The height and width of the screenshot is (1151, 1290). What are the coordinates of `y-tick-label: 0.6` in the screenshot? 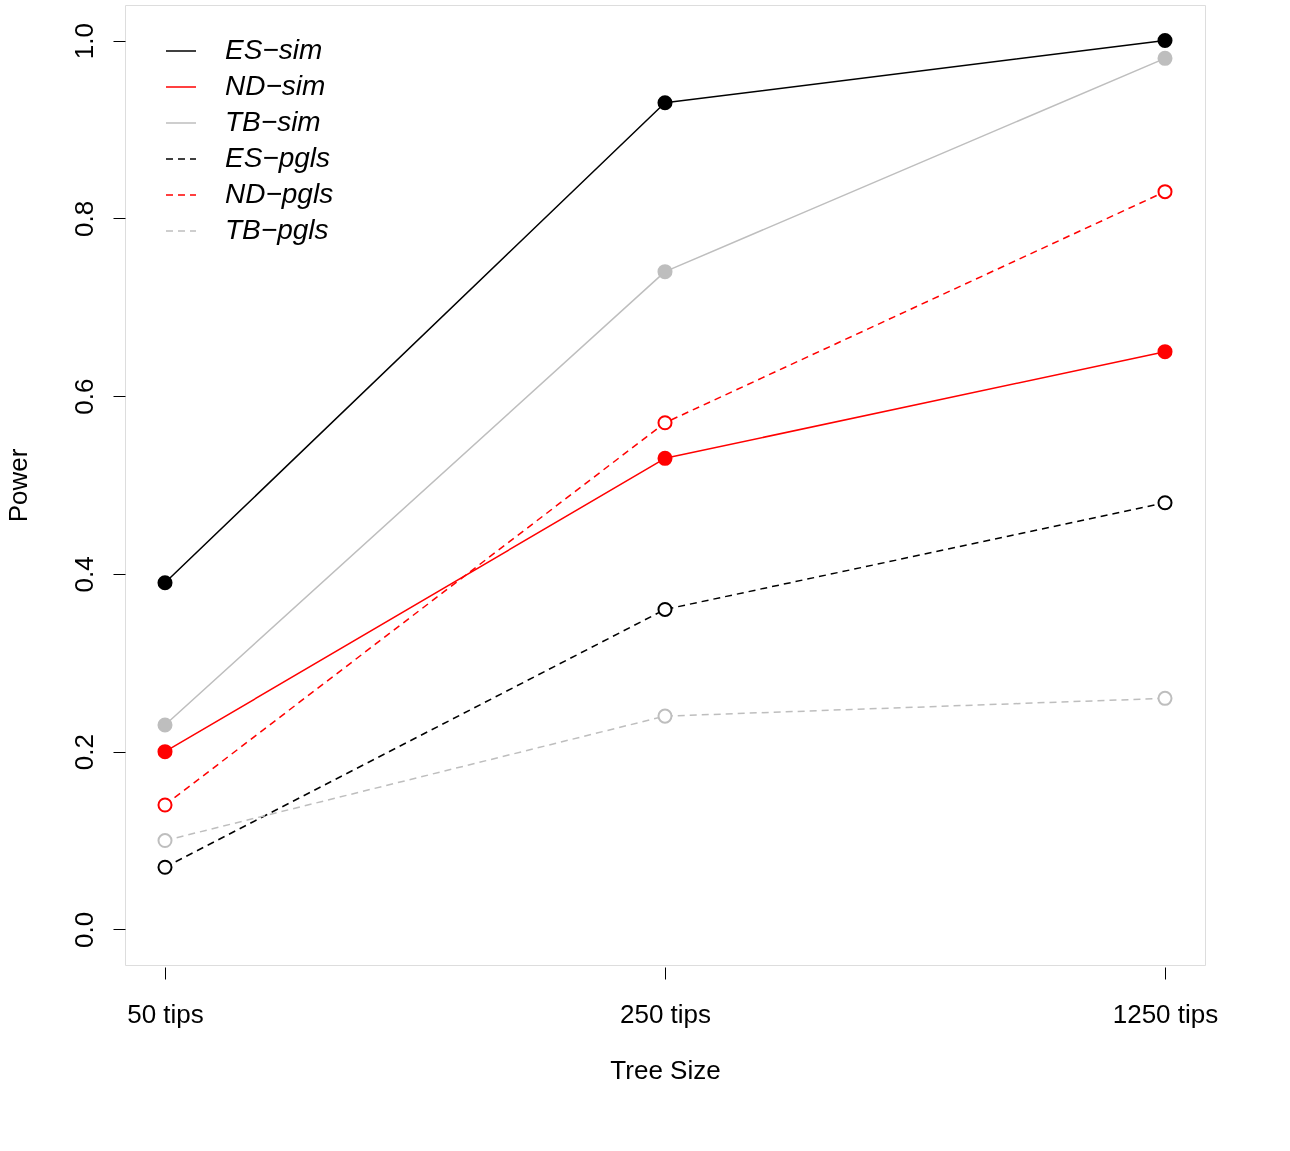 It's located at (83, 396).